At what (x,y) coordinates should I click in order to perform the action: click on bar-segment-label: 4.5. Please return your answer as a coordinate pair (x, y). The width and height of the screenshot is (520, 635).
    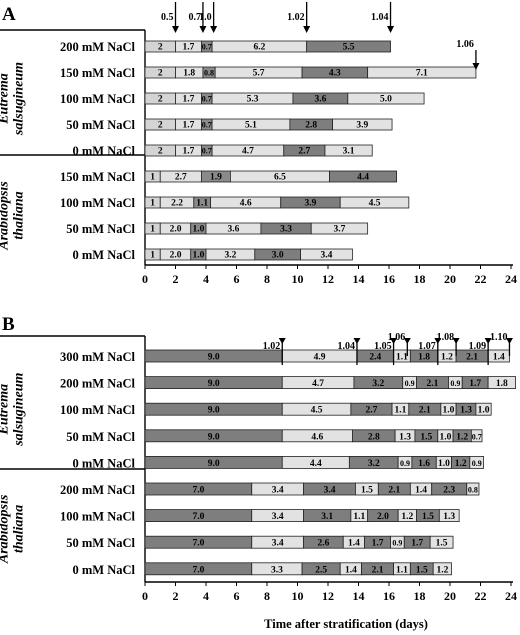
    Looking at the image, I should click on (375, 204).